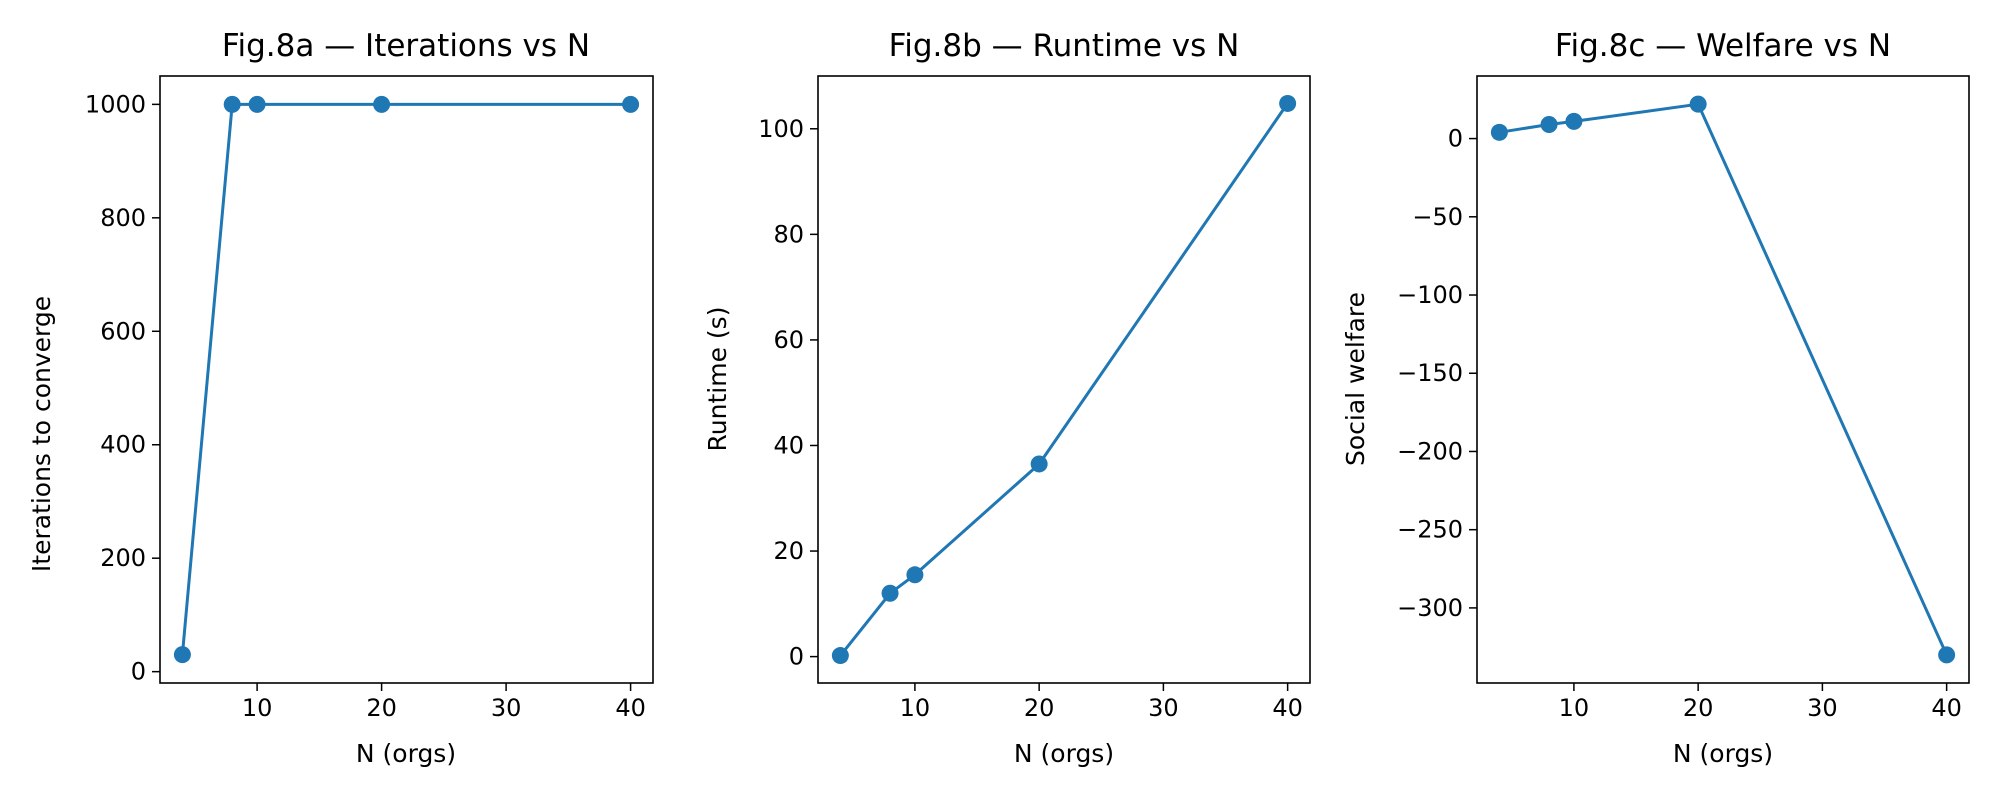  What do you see at coordinates (1430, 451) in the screenshot?
I see `y-tick-label: −200` at bounding box center [1430, 451].